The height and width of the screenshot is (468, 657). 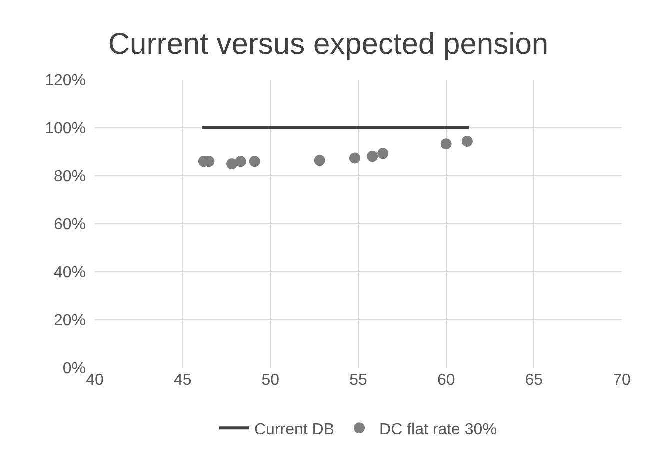 What do you see at coordinates (294, 429) in the screenshot?
I see `legend-label: Current DB` at bounding box center [294, 429].